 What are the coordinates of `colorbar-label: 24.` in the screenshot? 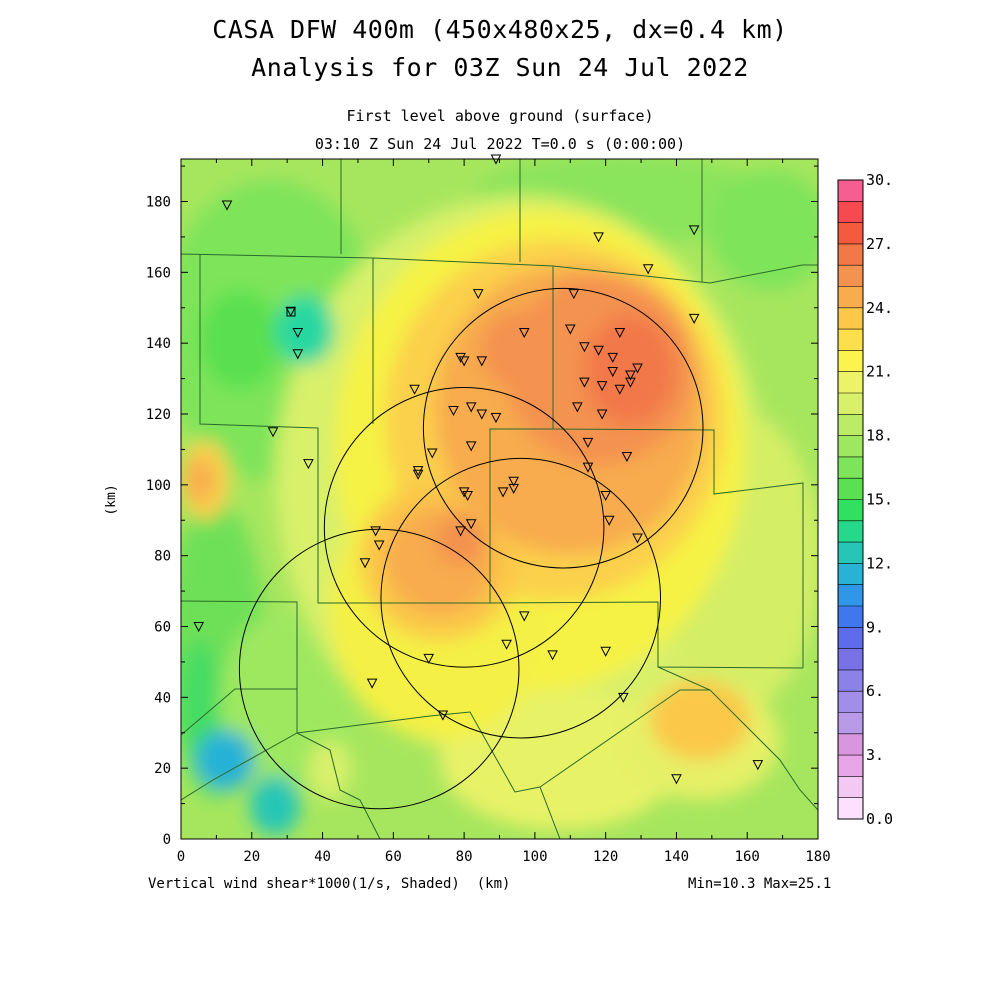 It's located at (879, 308).